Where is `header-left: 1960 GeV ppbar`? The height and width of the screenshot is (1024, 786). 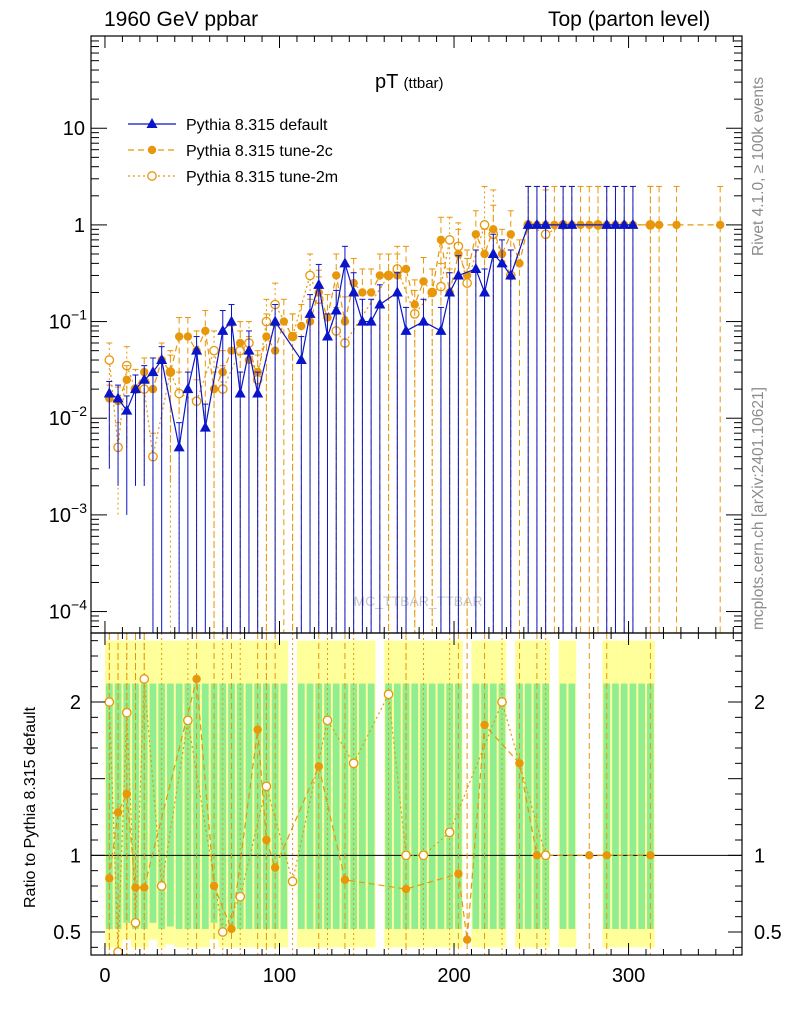
header-left: 1960 GeV ppbar is located at coordinates (181, 19).